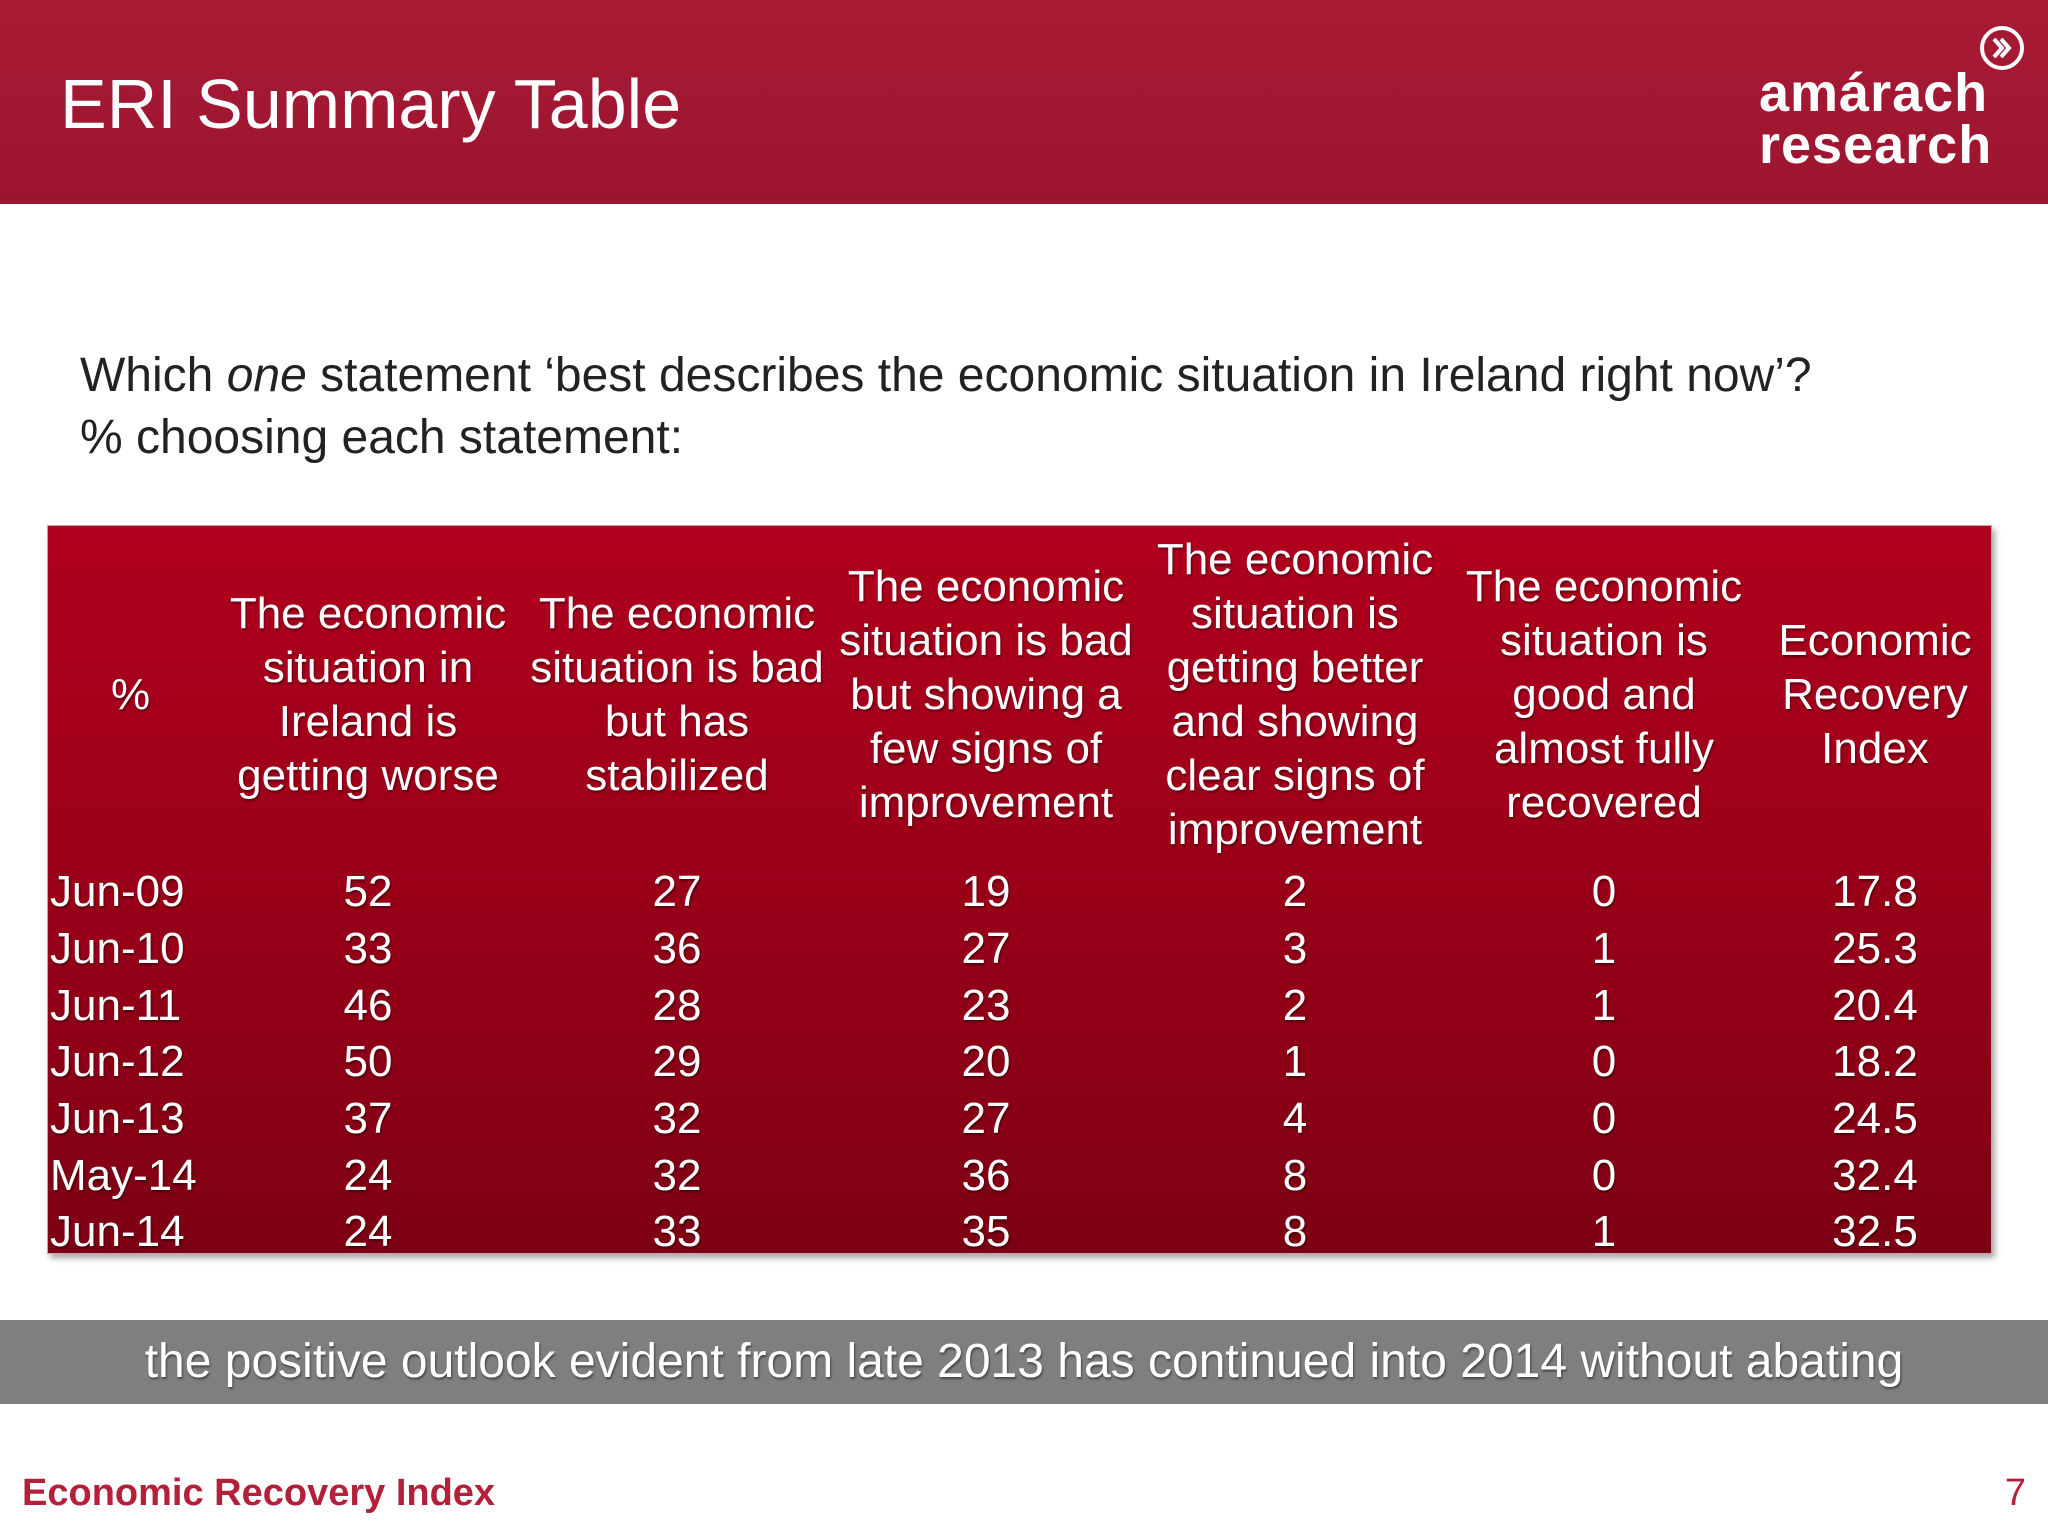  I want to click on table-cell: 37, so click(368, 1119).